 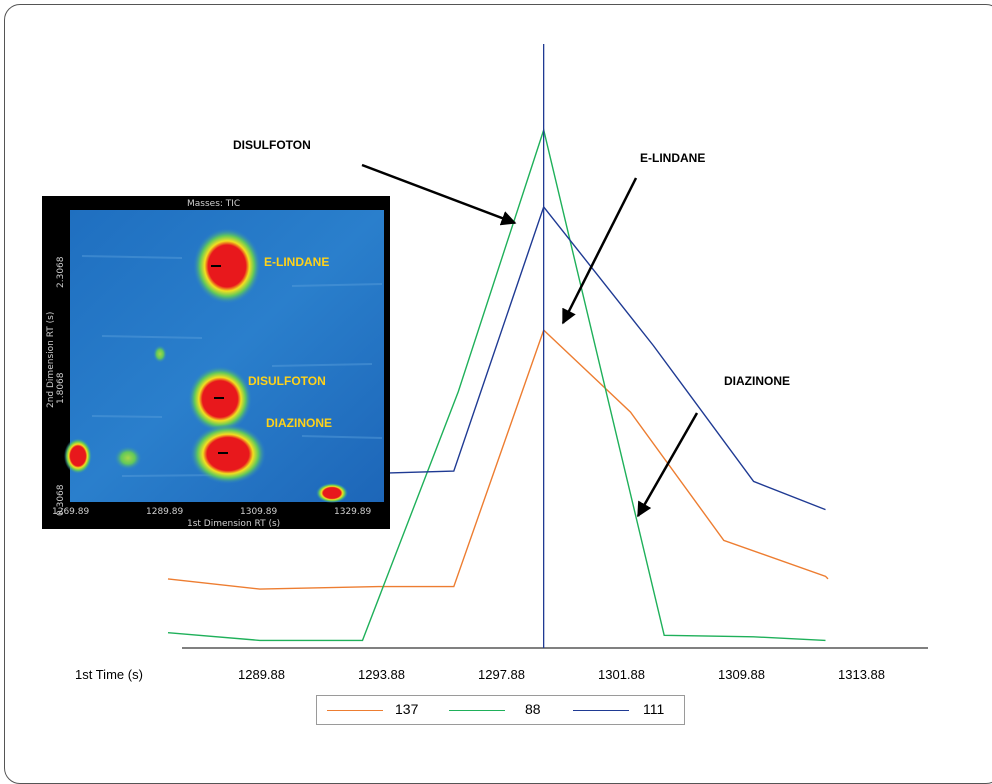 What do you see at coordinates (621, 674) in the screenshot?
I see `x-tick-label: 1301.88` at bounding box center [621, 674].